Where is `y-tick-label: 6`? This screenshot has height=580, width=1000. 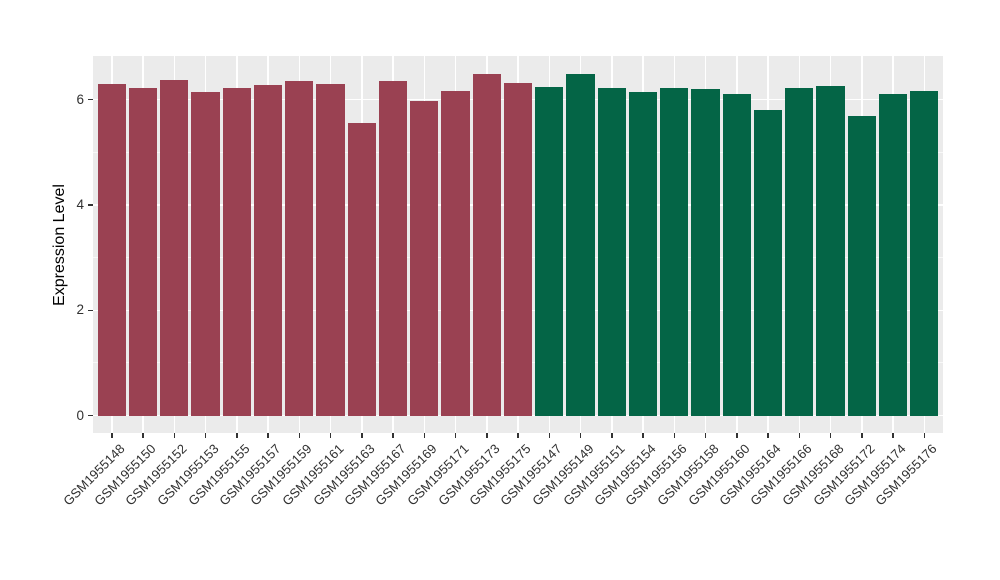
y-tick-label: 6 is located at coordinates (80, 99).